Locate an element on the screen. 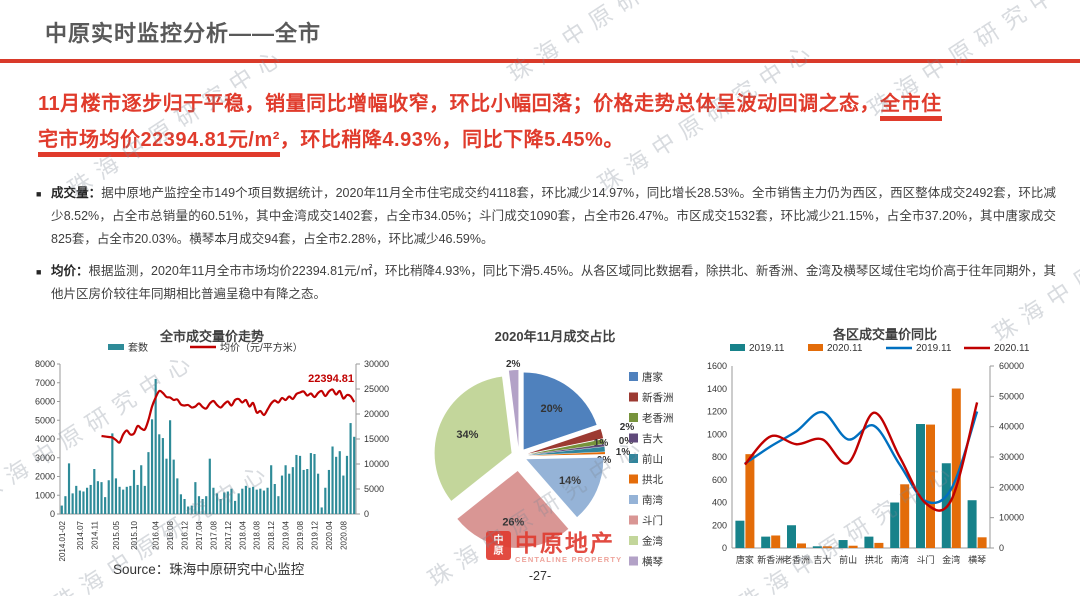 Image resolution: width=1080 pixels, height=596 pixels. pie-legend-label-老香洲: 老香洲 is located at coordinates (658, 418).